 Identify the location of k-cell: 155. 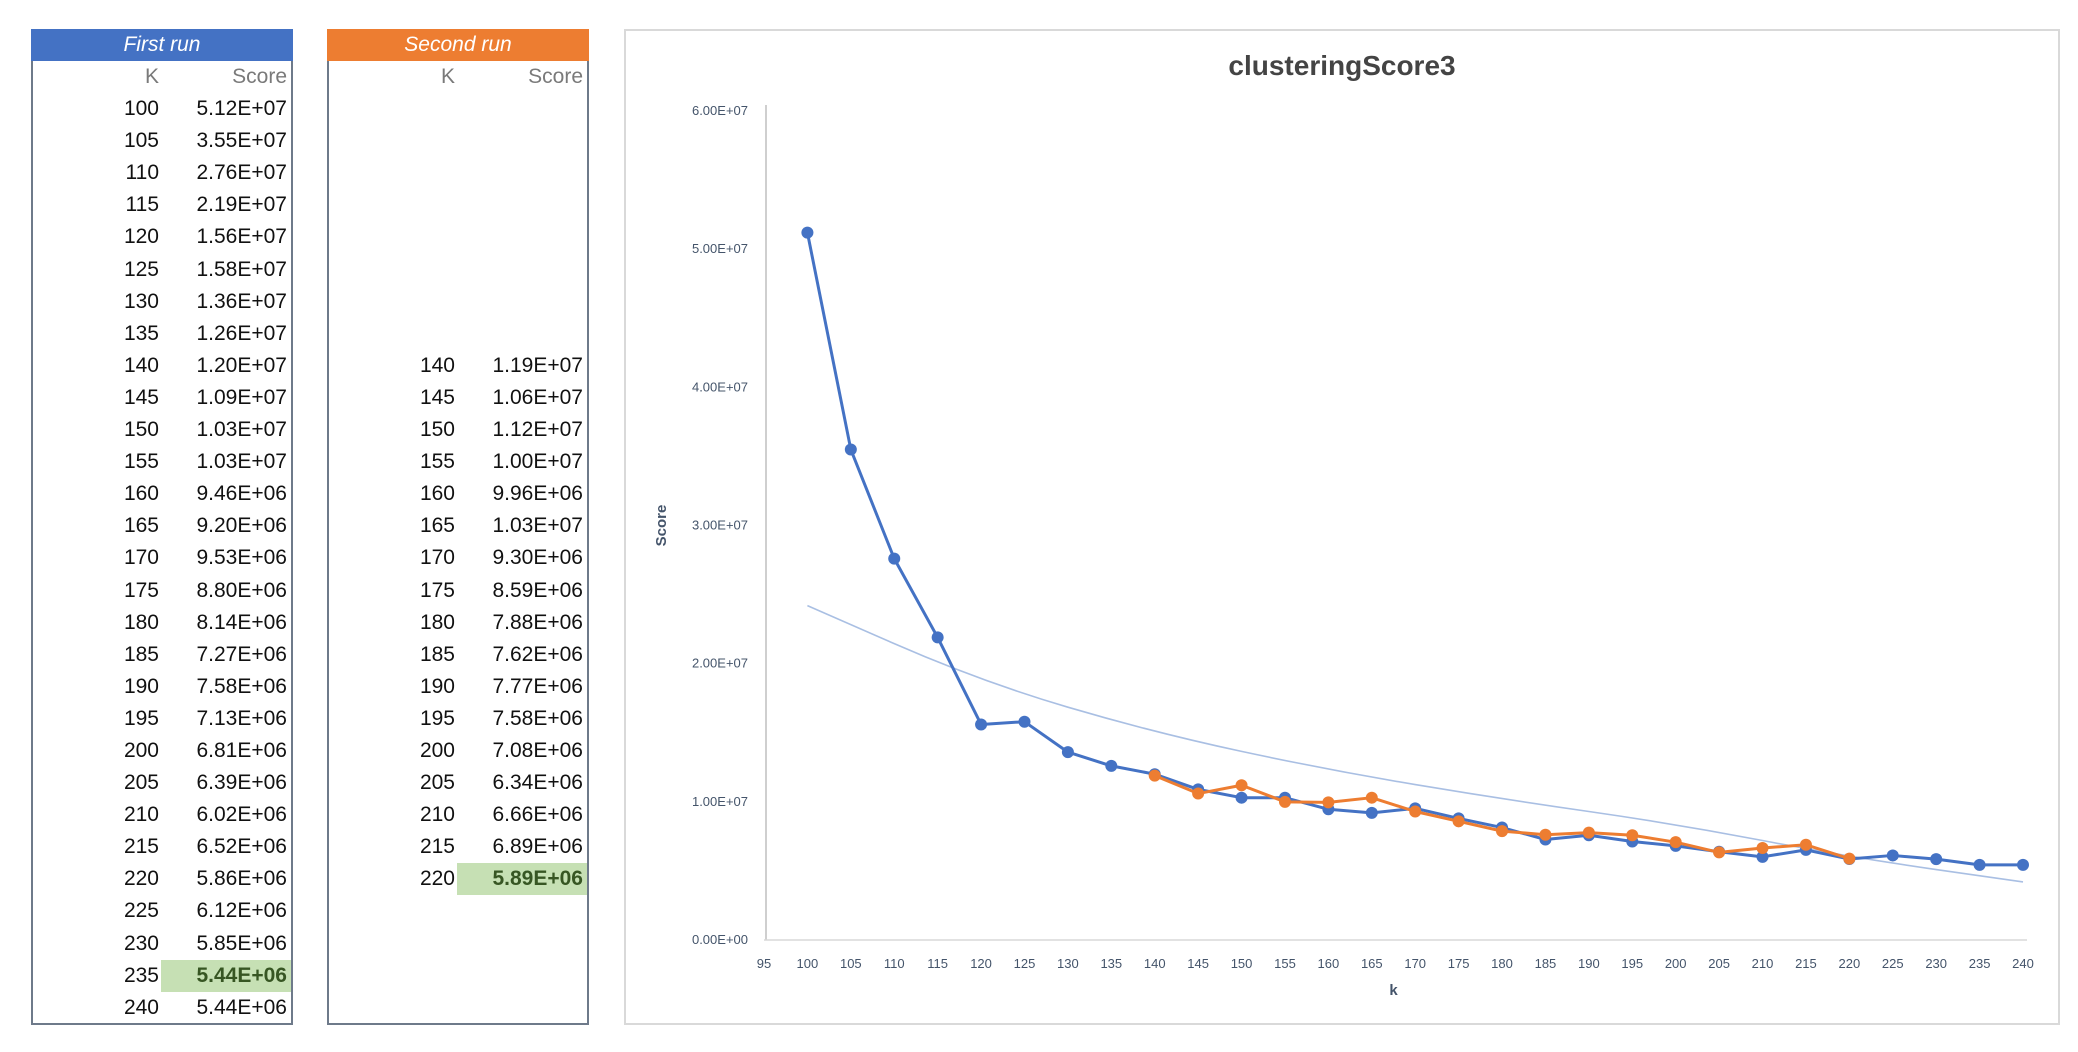
(141, 462).